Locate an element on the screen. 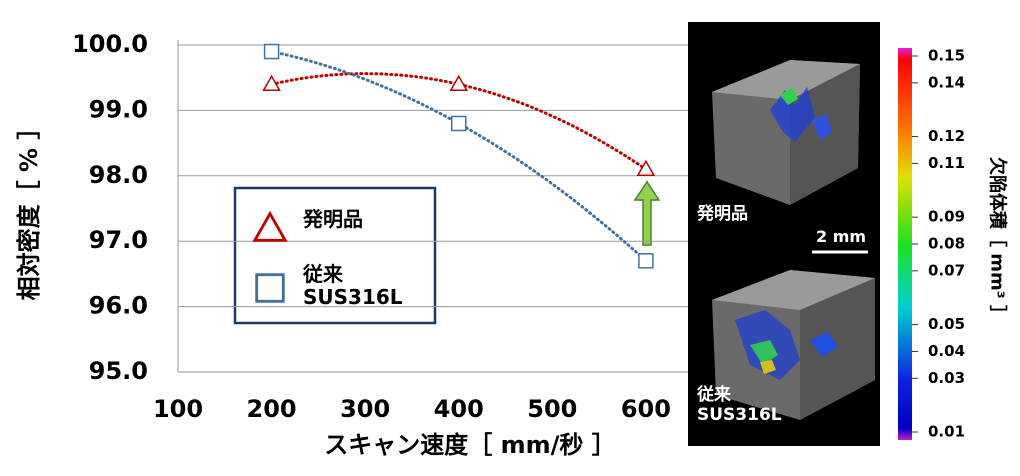 Image resolution: width=1020 pixels, height=476 pixels. x-tick-label: 200 is located at coordinates (272, 409).